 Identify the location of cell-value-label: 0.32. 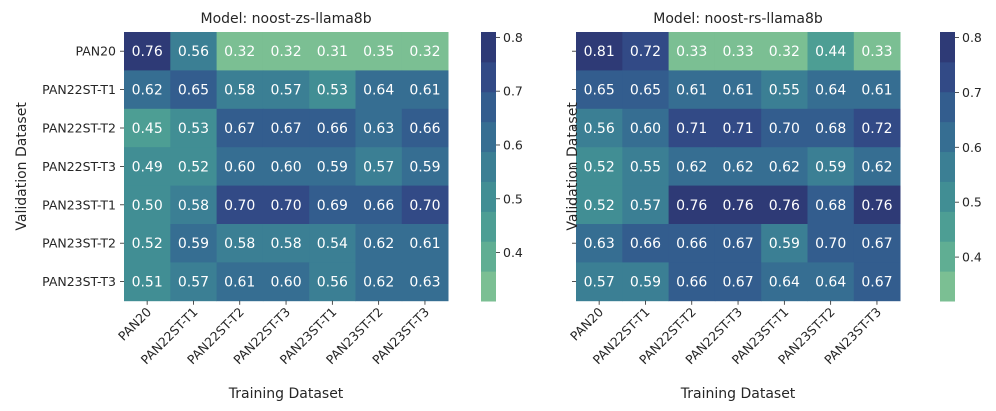
(285, 52).